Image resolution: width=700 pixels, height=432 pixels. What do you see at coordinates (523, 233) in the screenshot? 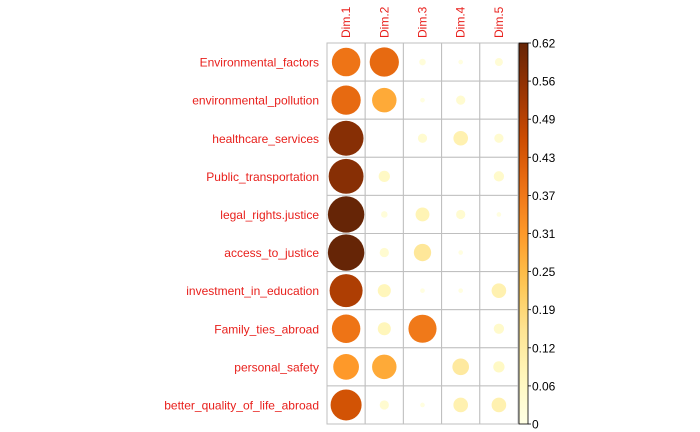
I see `legend-color-bar` at bounding box center [523, 233].